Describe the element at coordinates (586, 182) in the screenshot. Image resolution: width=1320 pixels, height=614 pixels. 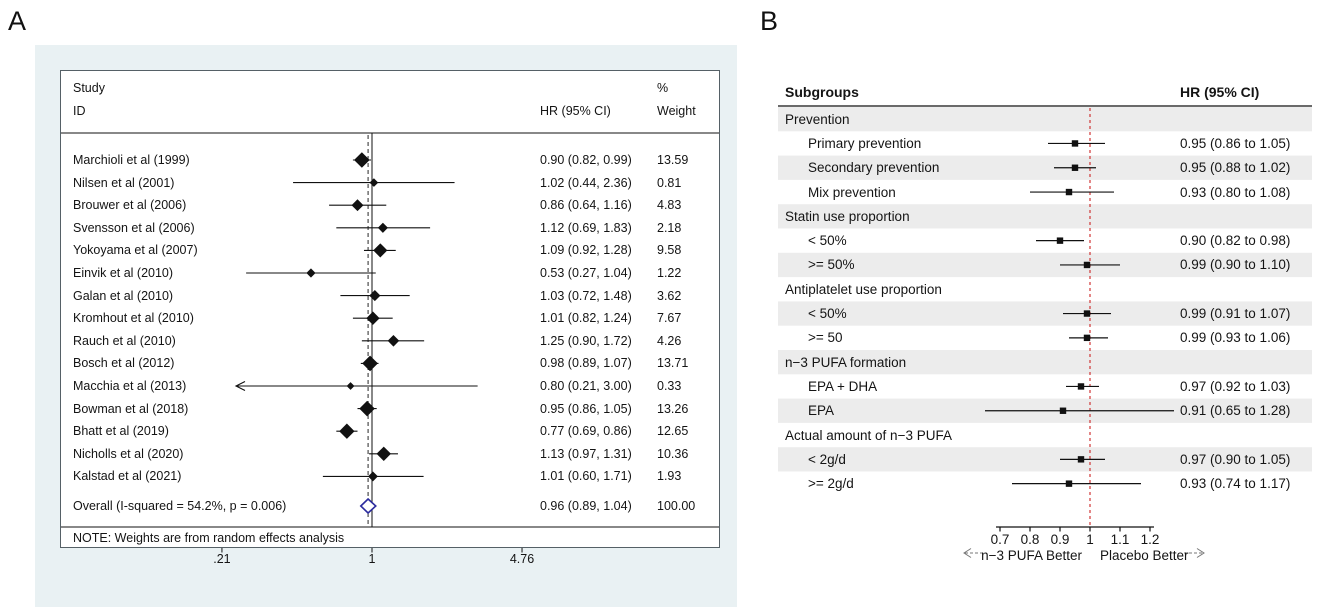
I see `study-hr-ci: 1.02 (0.44, 2.36)` at that location.